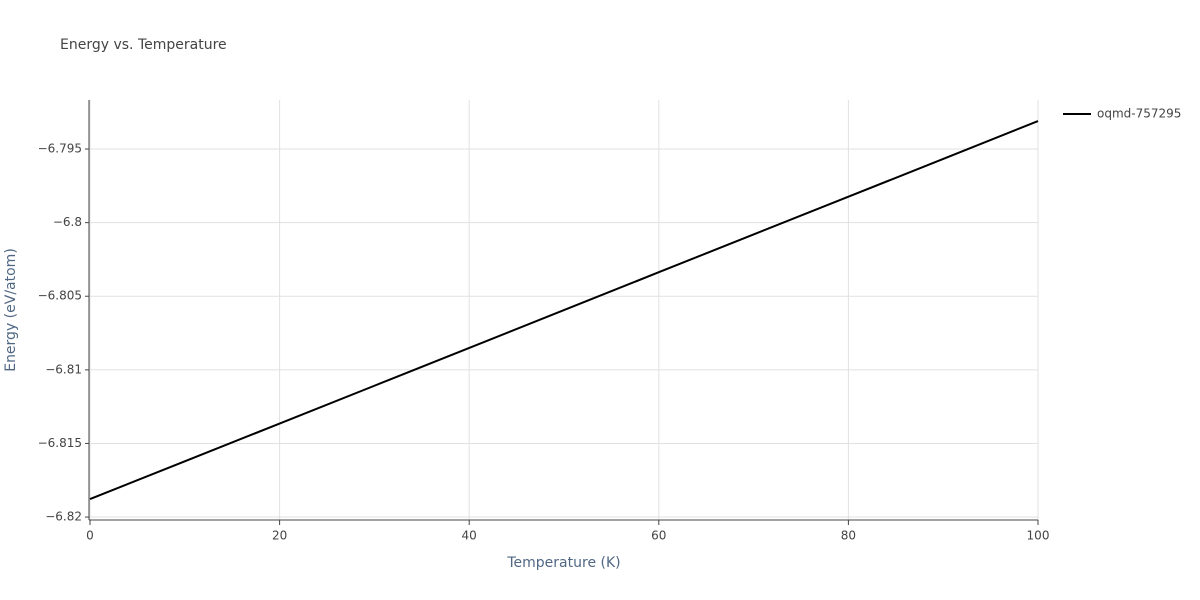 Image resolution: width=1200 pixels, height=600 pixels. I want to click on y-axis-title: Energy (eV/atom), so click(11, 310).